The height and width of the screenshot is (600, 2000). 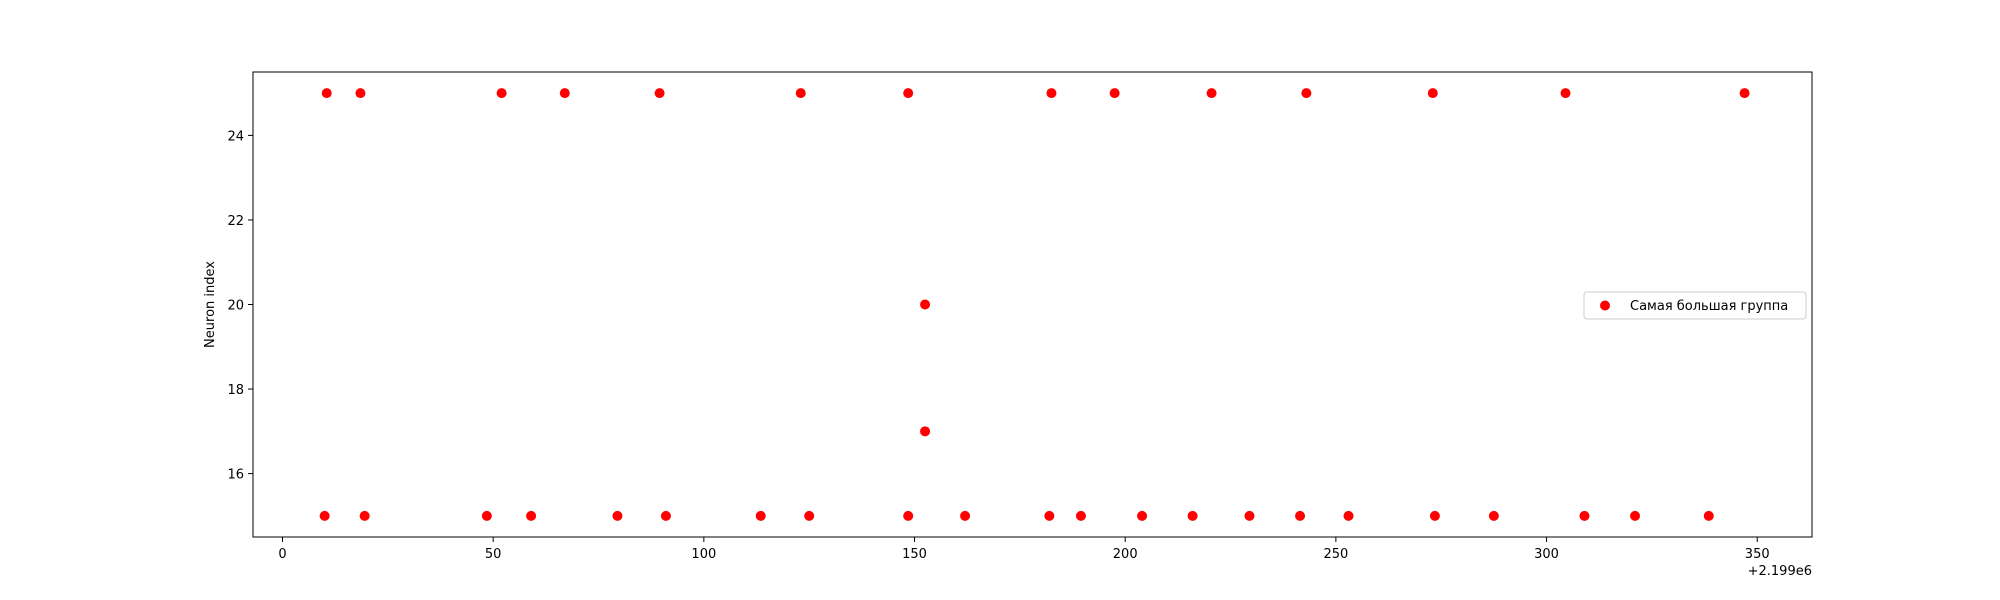 What do you see at coordinates (1757, 554) in the screenshot?
I see `x-tick-label: 350` at bounding box center [1757, 554].